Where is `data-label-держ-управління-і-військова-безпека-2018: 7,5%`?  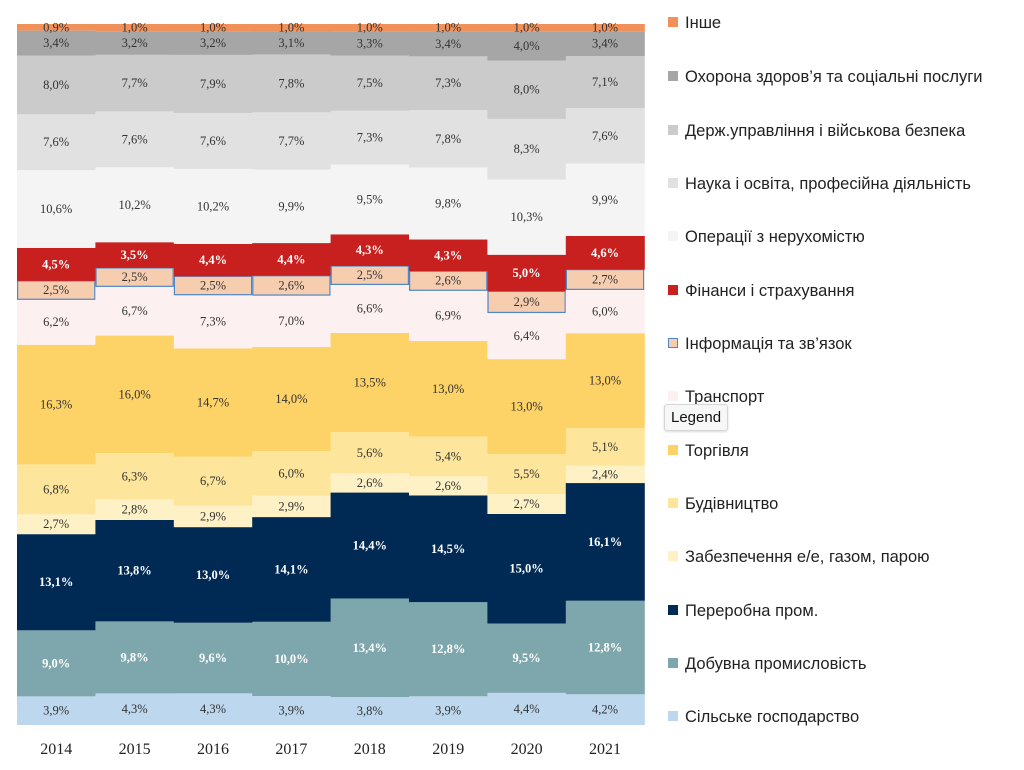 data-label-держ-управління-і-військова-безпека-2018: 7,5% is located at coordinates (370, 83).